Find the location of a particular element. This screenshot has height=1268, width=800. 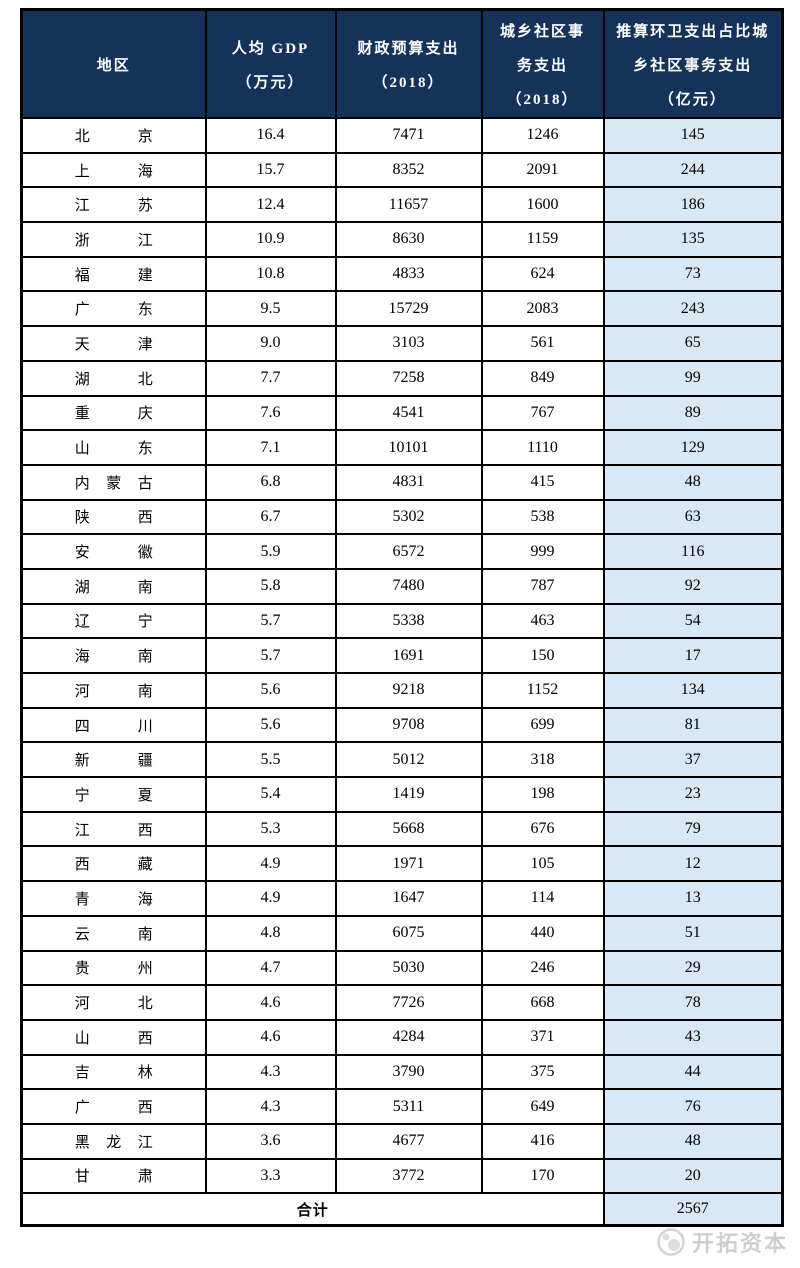

region-name: 湖南 is located at coordinates (113, 587).